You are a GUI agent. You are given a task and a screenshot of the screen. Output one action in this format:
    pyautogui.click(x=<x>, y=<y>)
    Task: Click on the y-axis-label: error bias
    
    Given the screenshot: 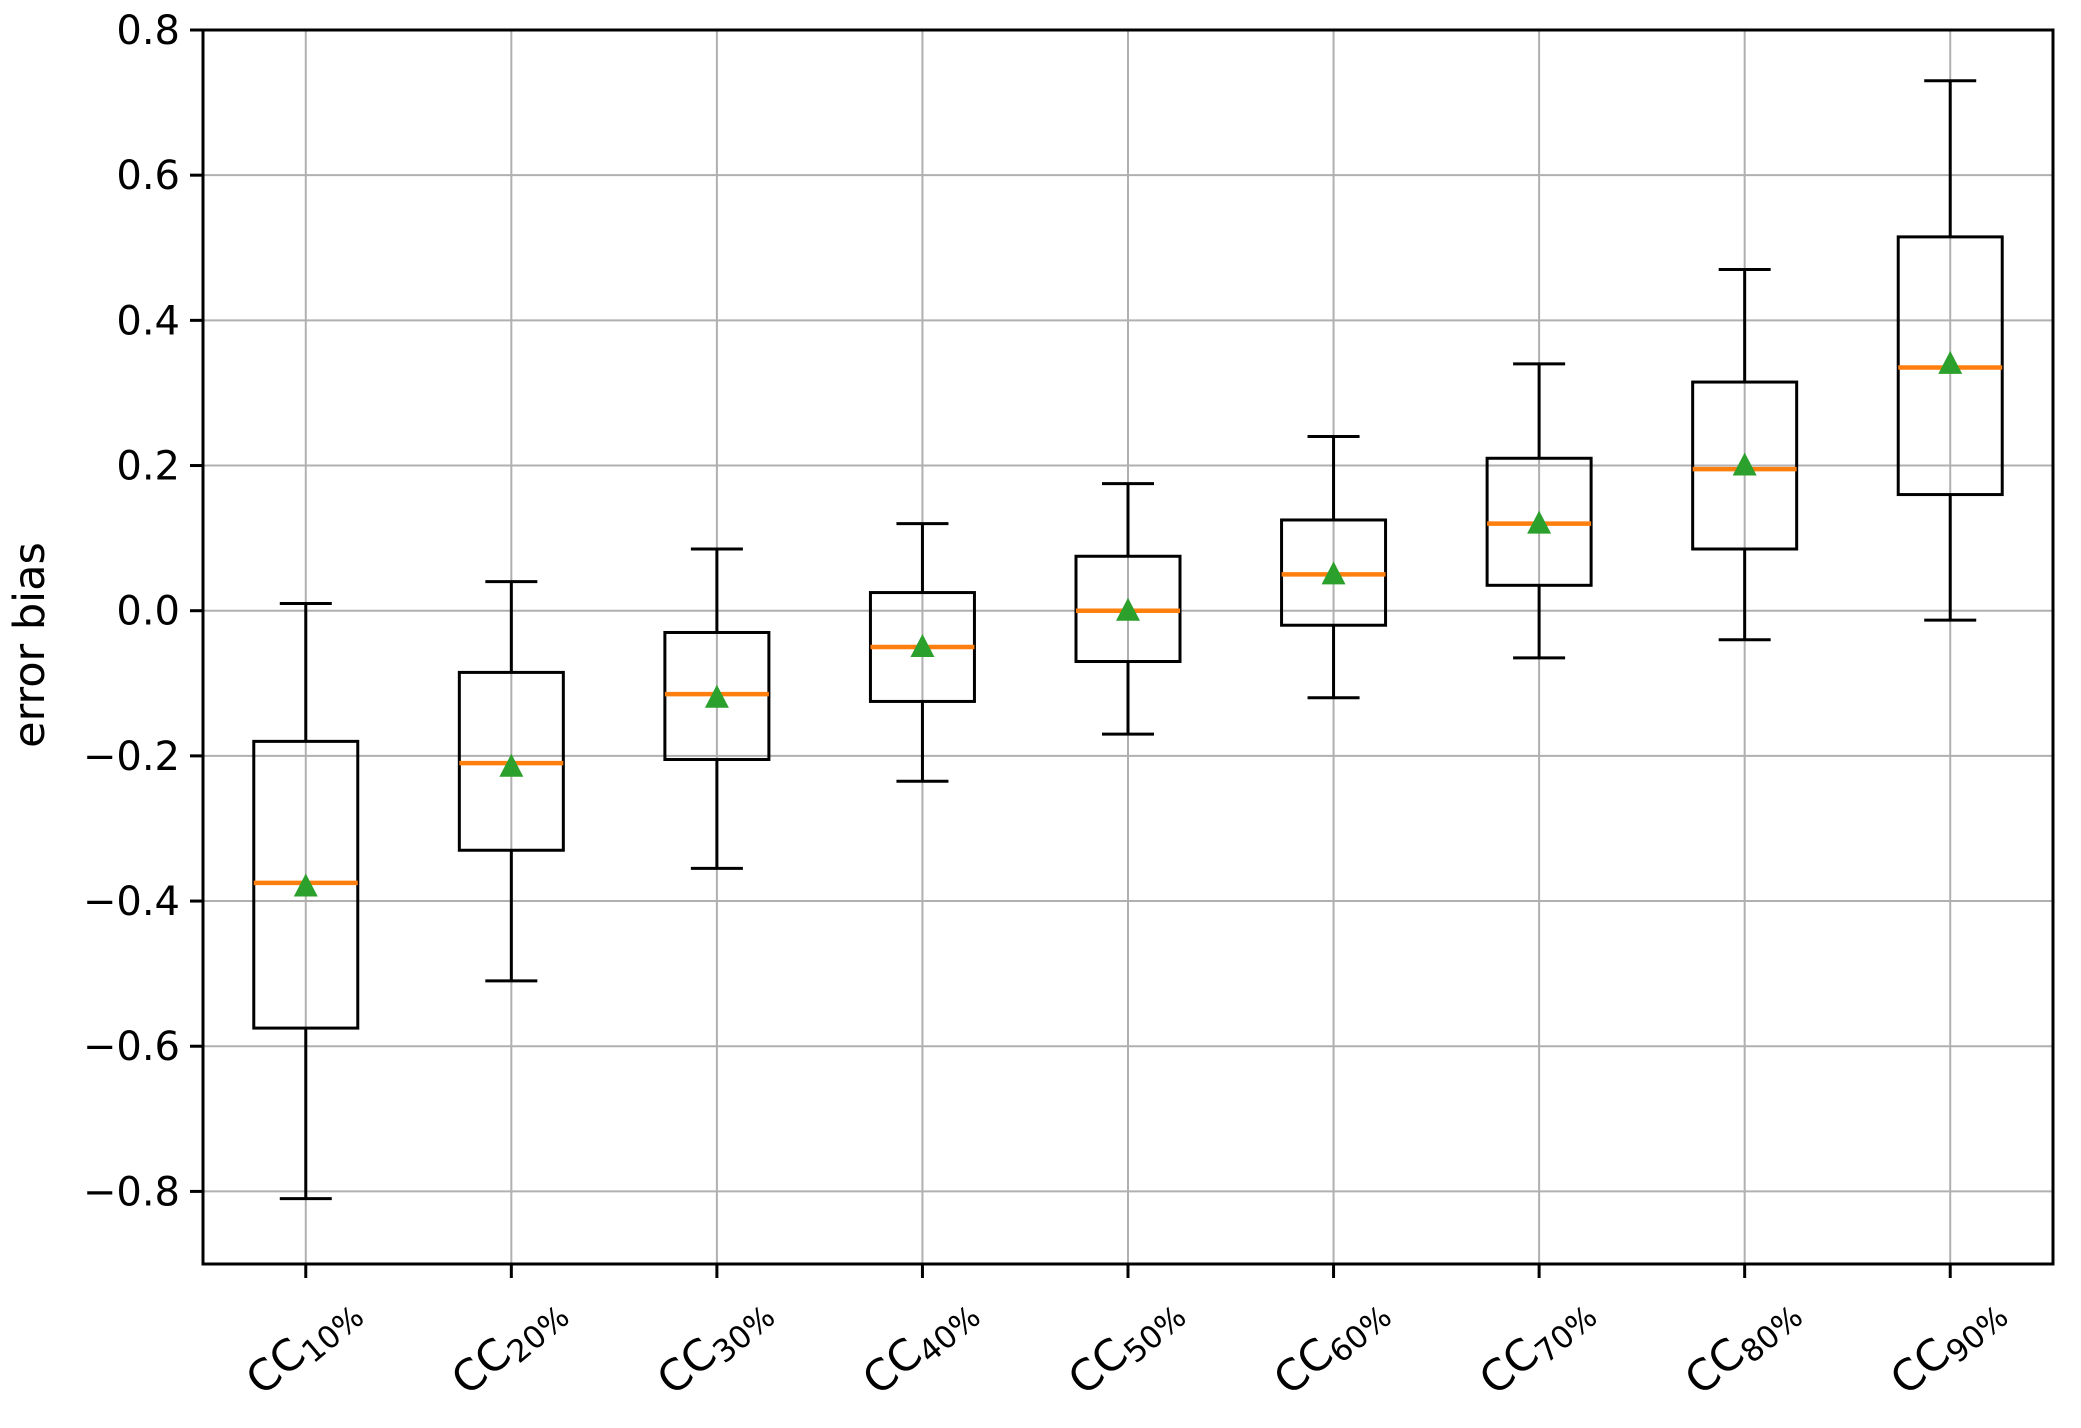 What is the action you would take?
    pyautogui.click(x=30, y=645)
    